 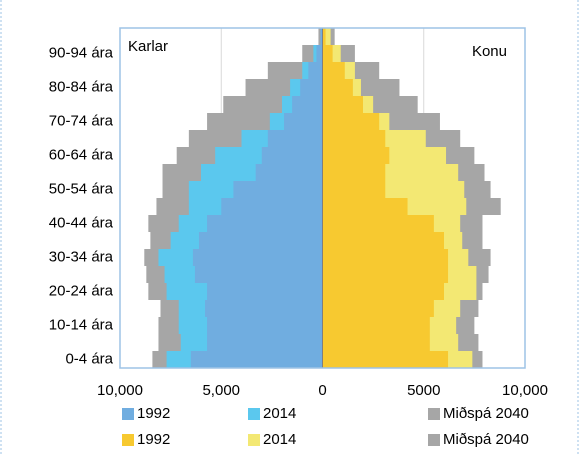 What do you see at coordinates (81, 86) in the screenshot?
I see `y-tick-label: 80-84 ára` at bounding box center [81, 86].